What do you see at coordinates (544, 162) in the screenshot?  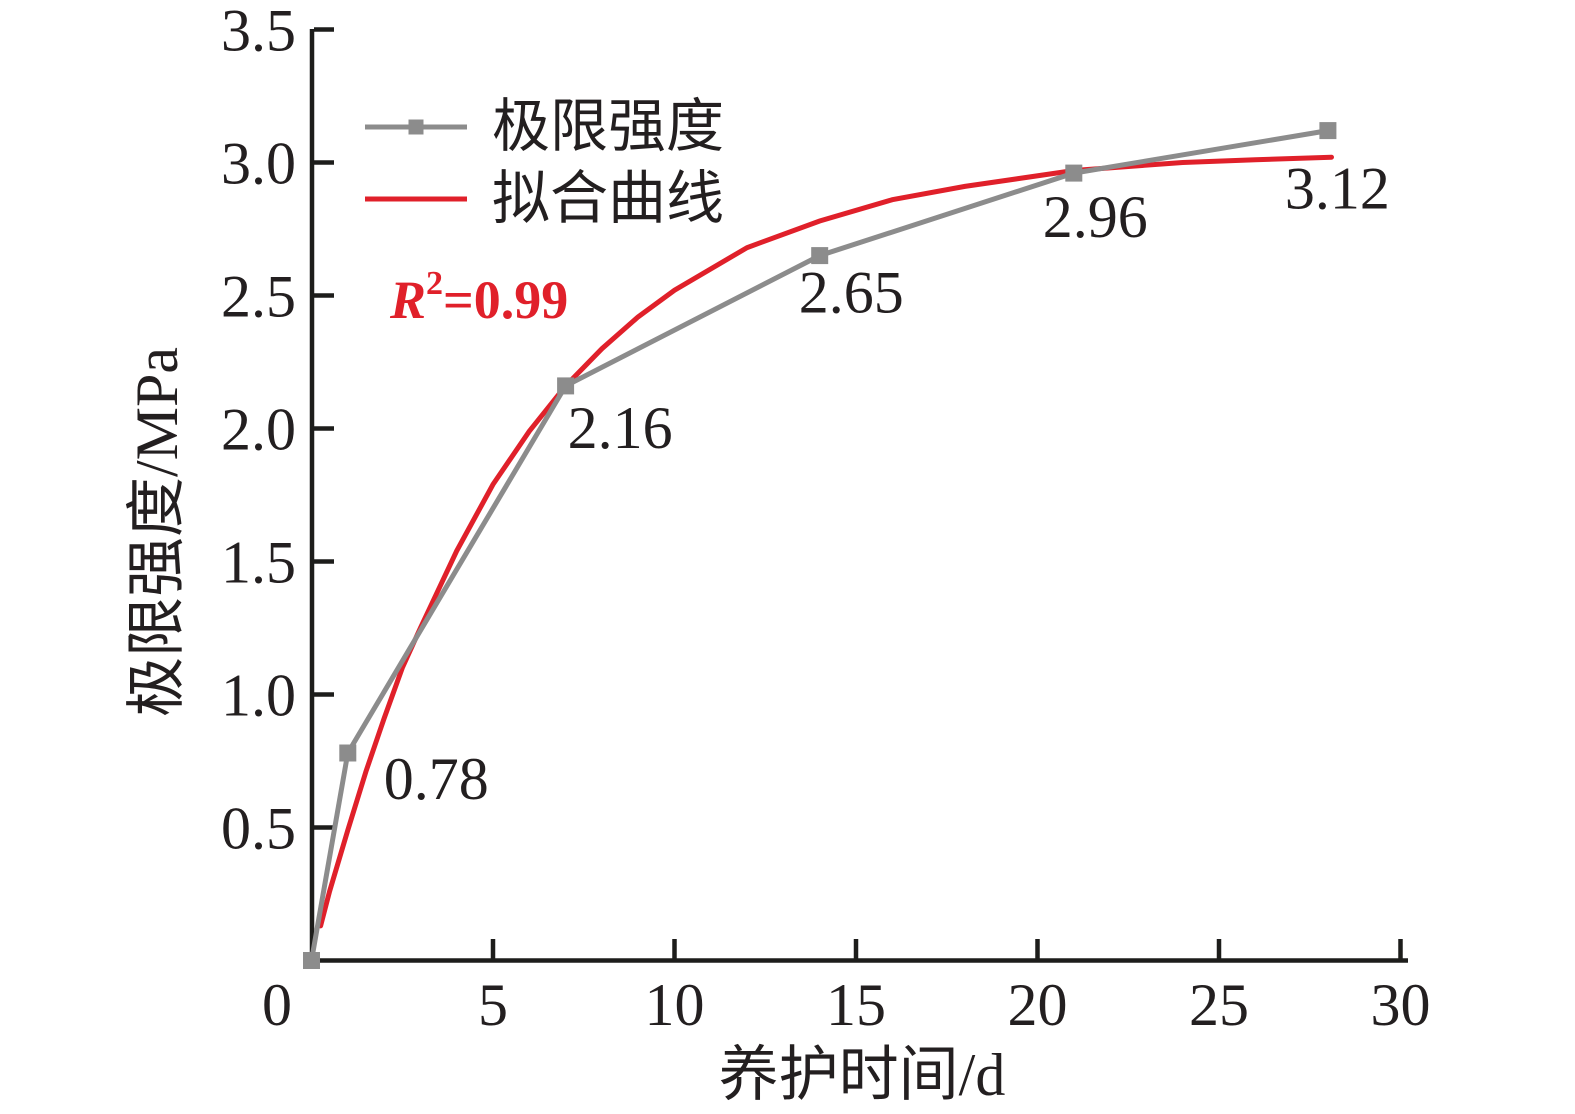 I see `legend: 极限强度 拟合曲线` at bounding box center [544, 162].